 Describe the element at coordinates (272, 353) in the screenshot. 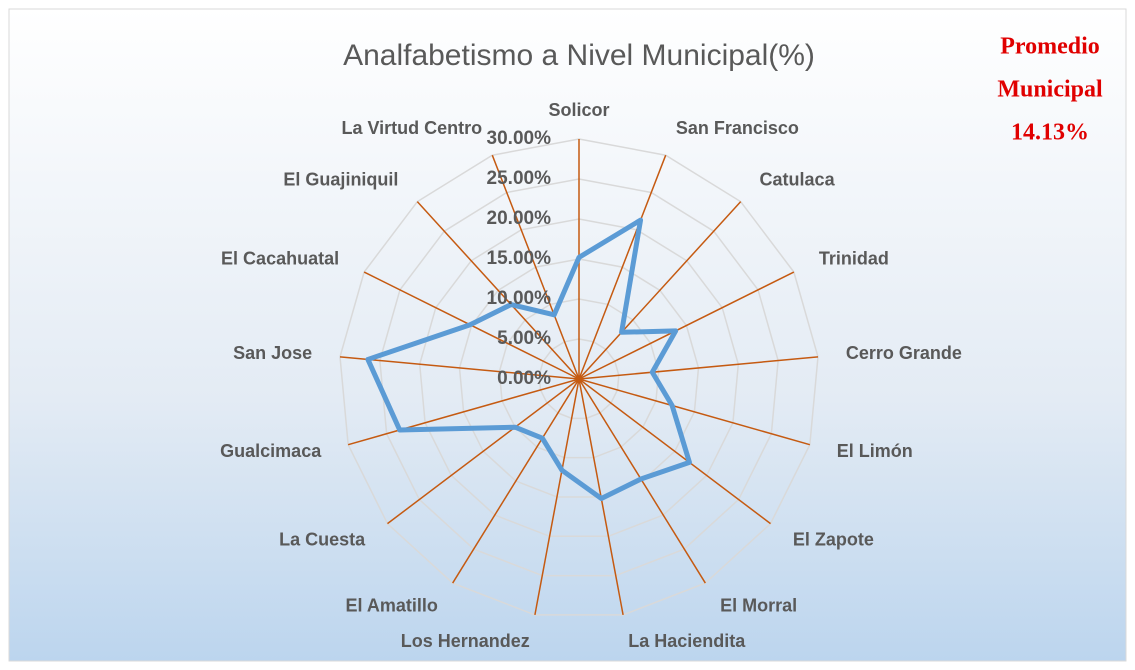

I see `category-label: San Jose` at that location.